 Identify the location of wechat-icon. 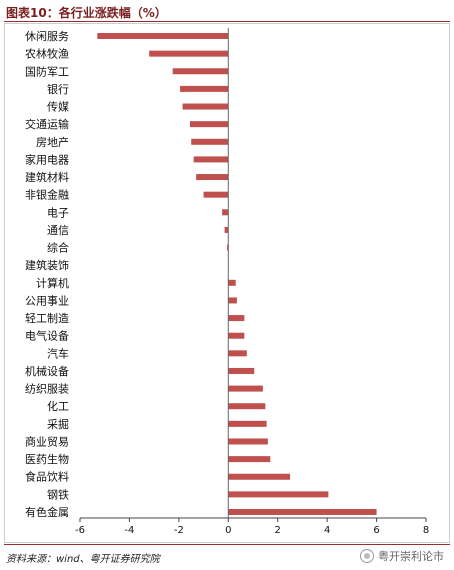
(367, 556).